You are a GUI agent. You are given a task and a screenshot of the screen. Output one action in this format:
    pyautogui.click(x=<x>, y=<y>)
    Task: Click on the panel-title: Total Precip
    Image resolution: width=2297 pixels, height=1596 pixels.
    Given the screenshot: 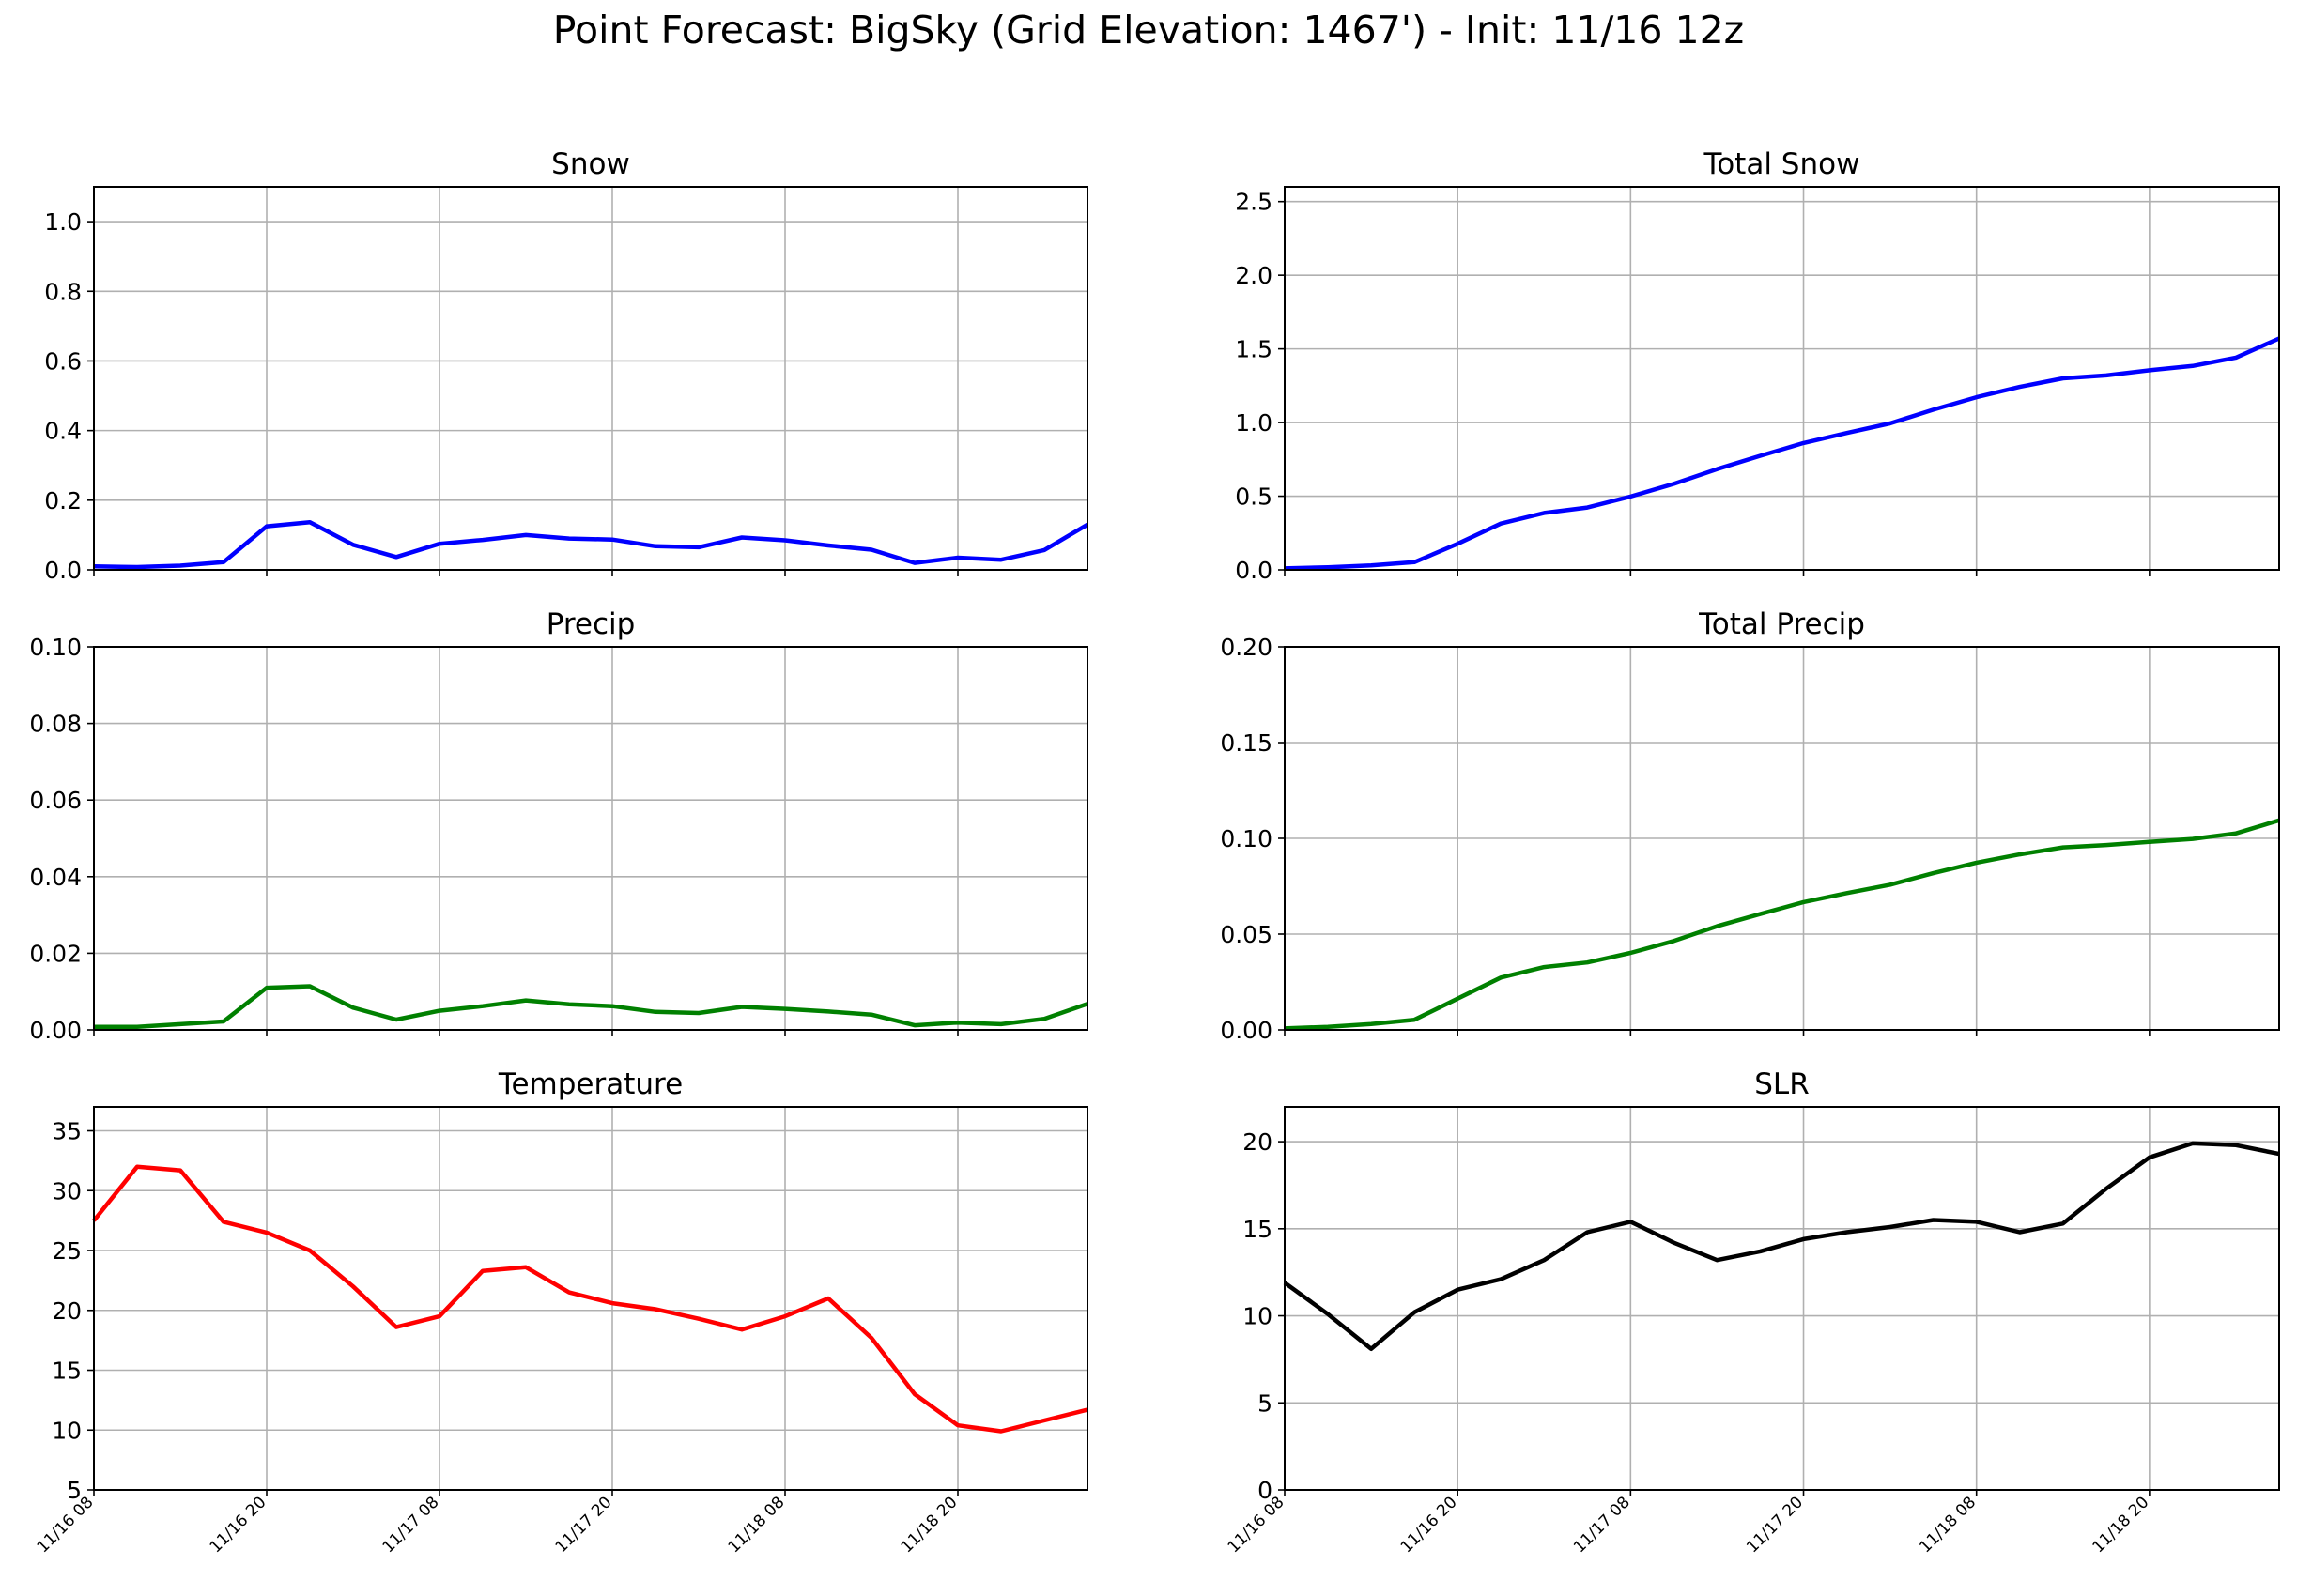 What is the action you would take?
    pyautogui.click(x=1781, y=624)
    